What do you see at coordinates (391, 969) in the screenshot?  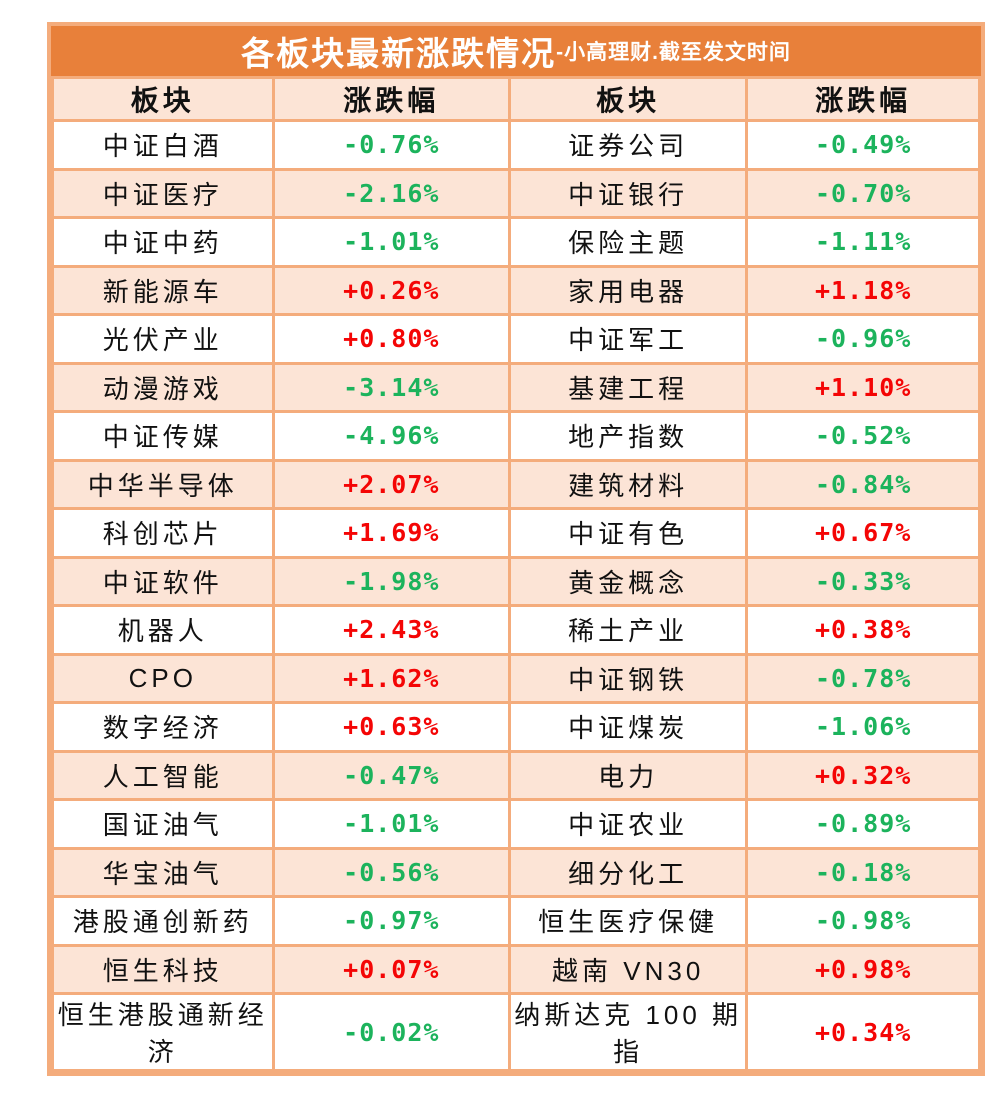 I see `change-cell-left: +0.07%` at bounding box center [391, 969].